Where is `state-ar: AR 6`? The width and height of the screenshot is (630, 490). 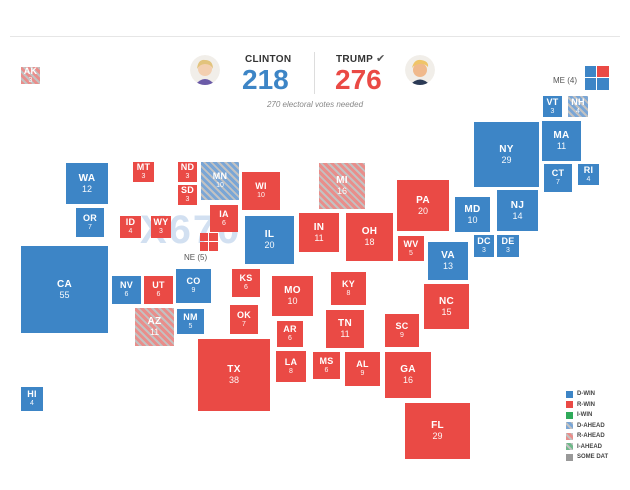 state-ar: AR 6 is located at coordinates (290, 334).